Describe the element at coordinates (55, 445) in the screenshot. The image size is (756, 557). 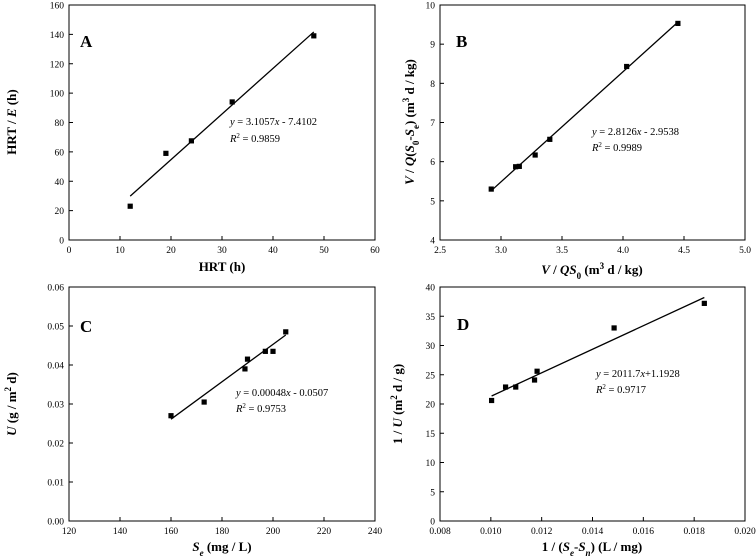
I see `panel-c-ytick-label: 0.02` at that location.